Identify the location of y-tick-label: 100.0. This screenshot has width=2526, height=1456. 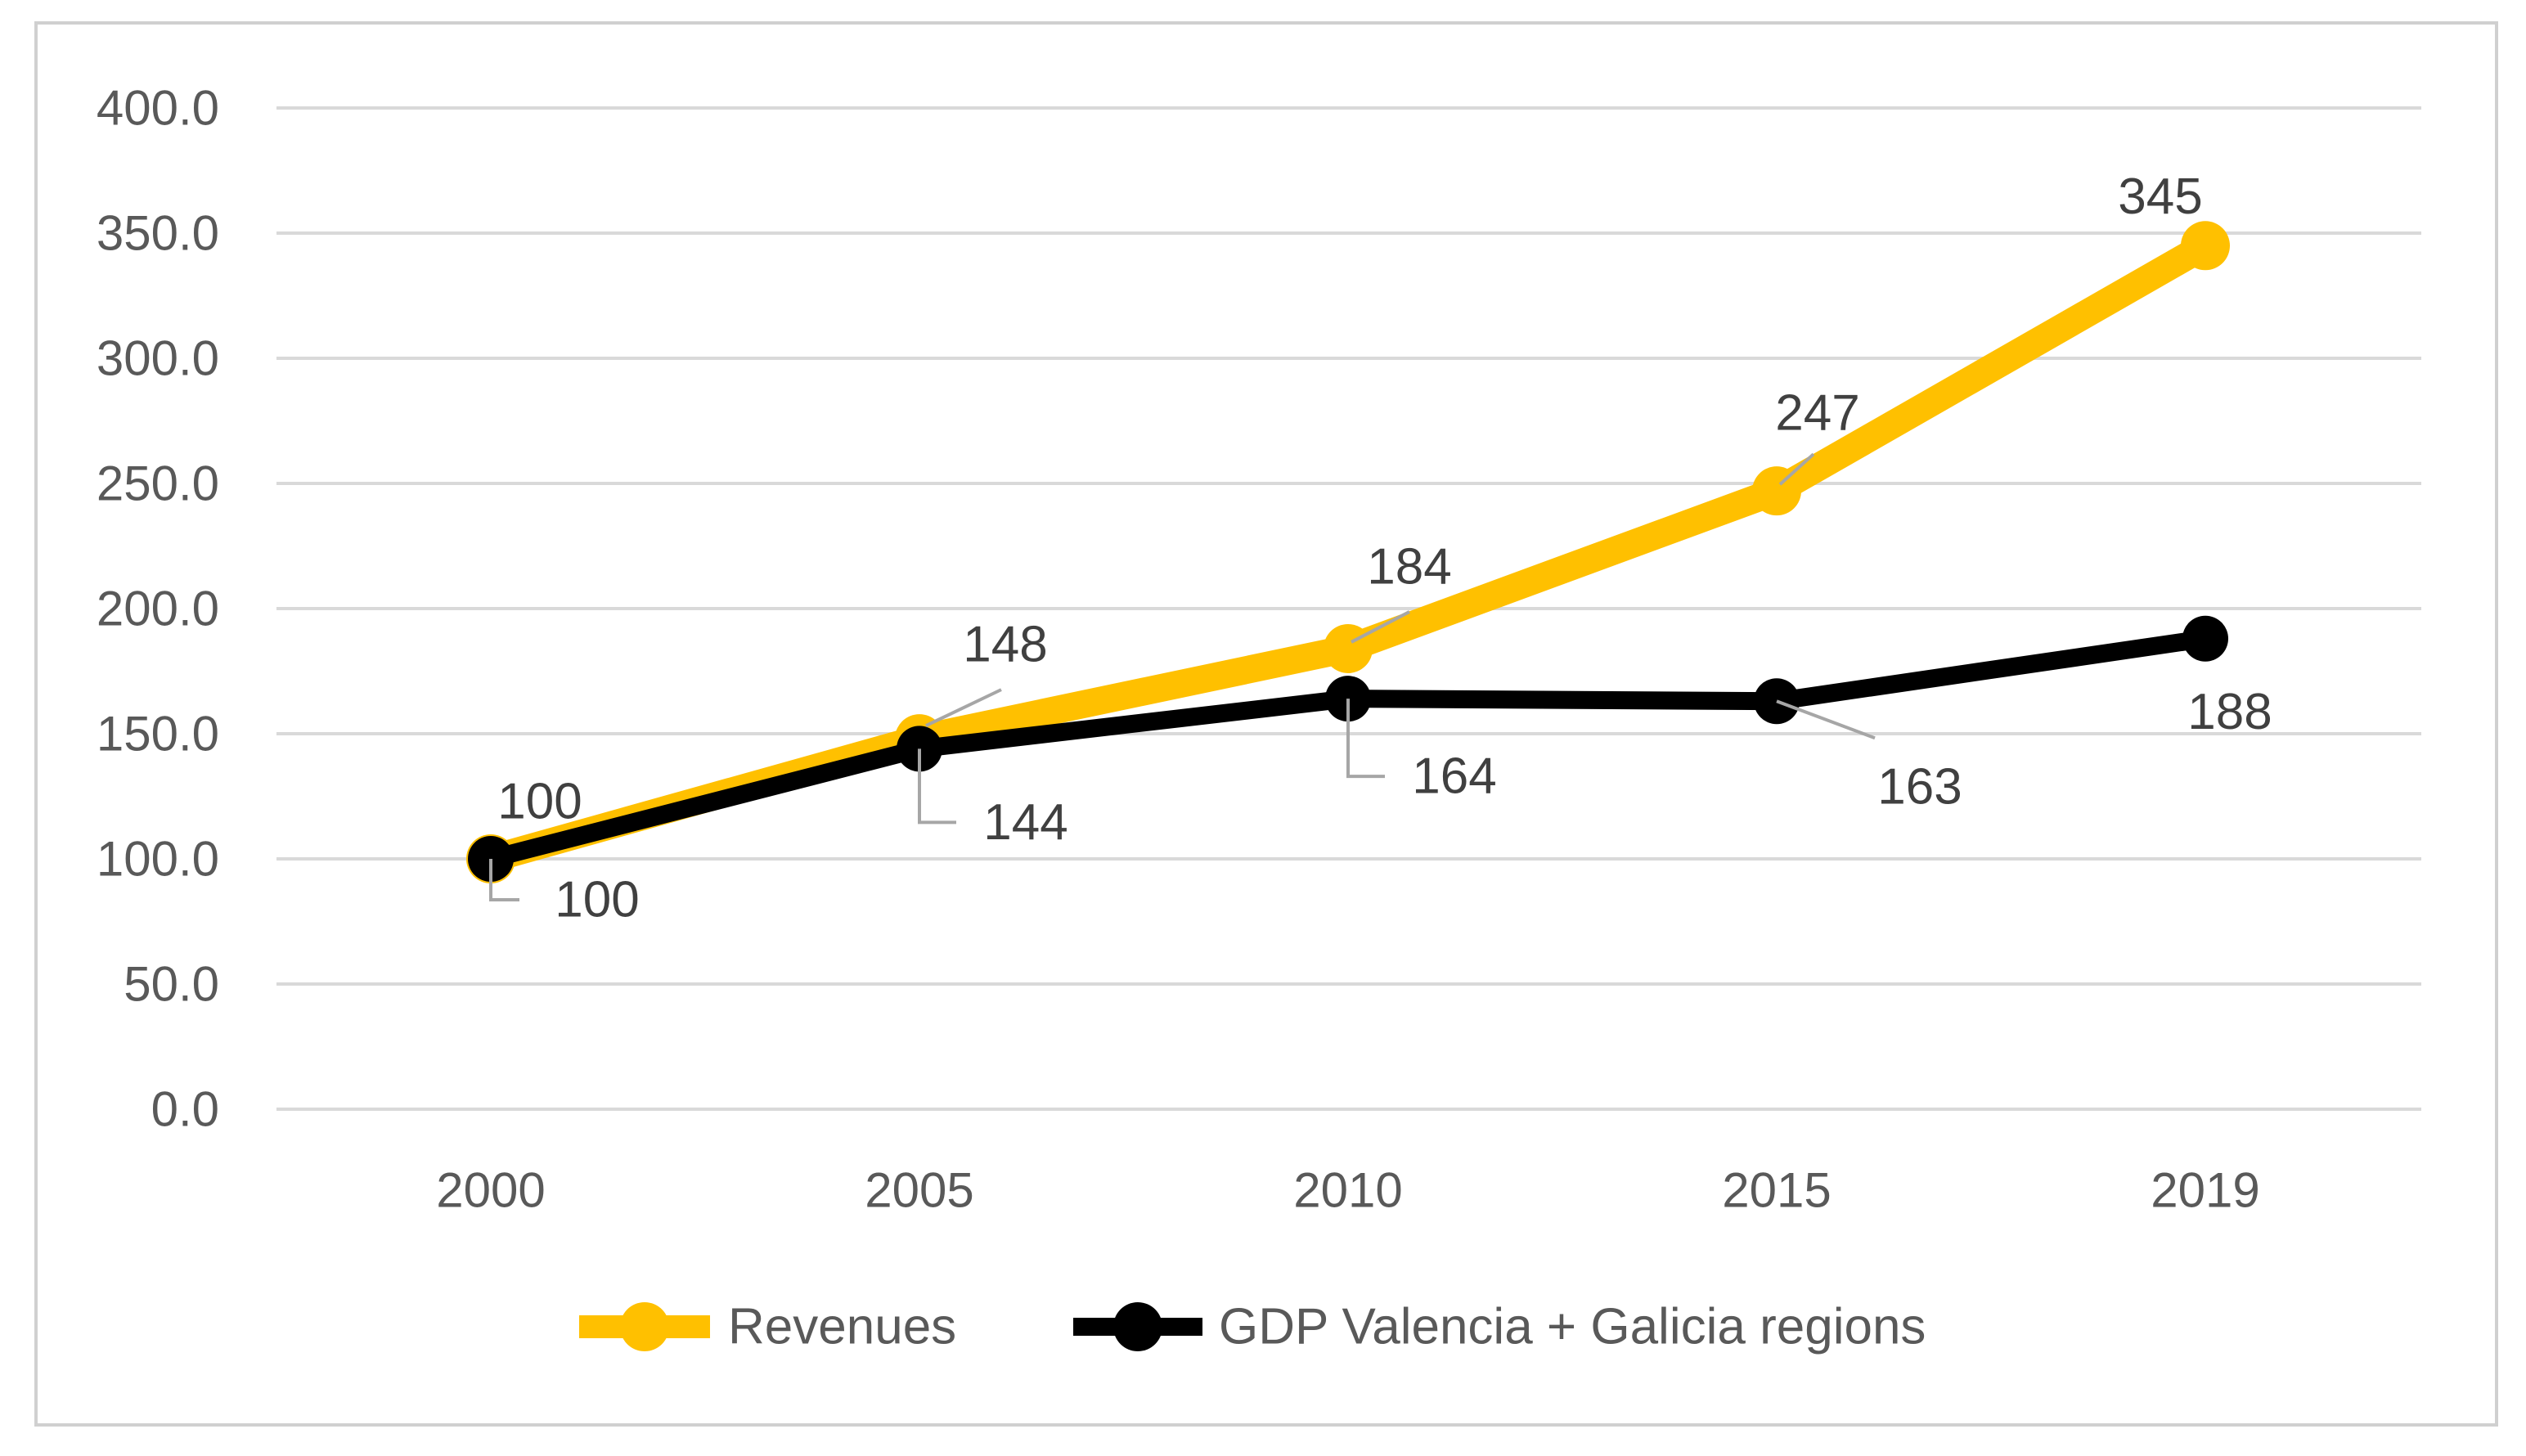
(158, 860).